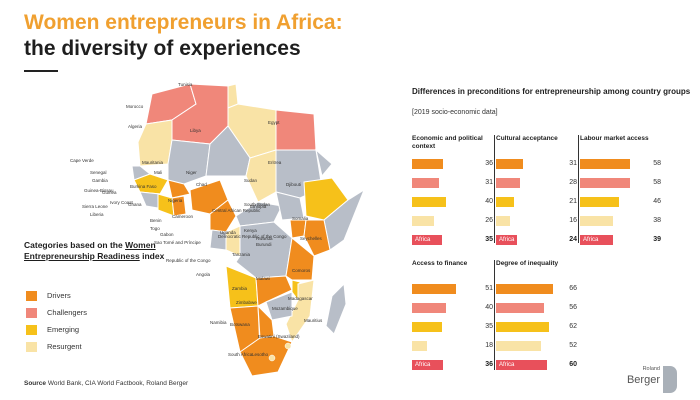  What do you see at coordinates (274, 122) in the screenshot?
I see `map-label-egypt: Egypt` at bounding box center [274, 122].